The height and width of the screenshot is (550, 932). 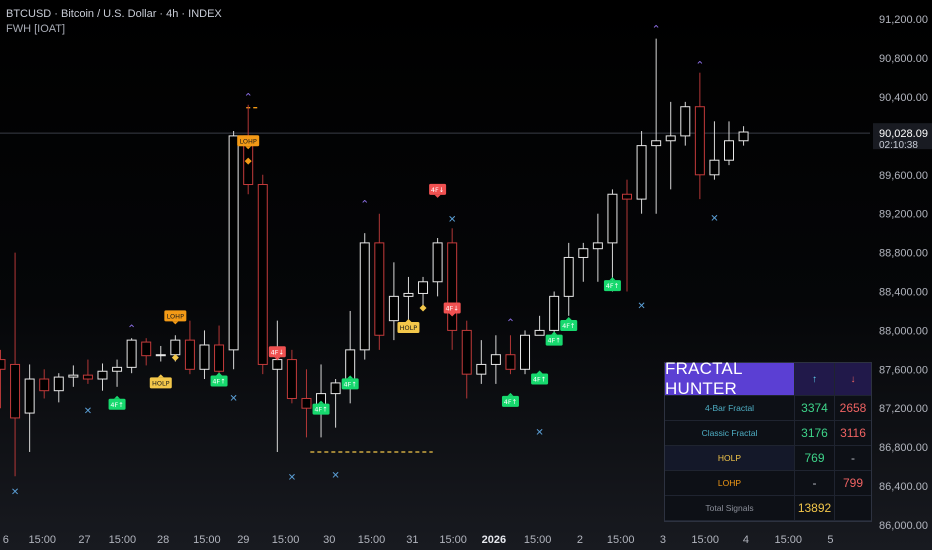 I want to click on signal-badge-label: 4F↓, so click(x=437, y=190).